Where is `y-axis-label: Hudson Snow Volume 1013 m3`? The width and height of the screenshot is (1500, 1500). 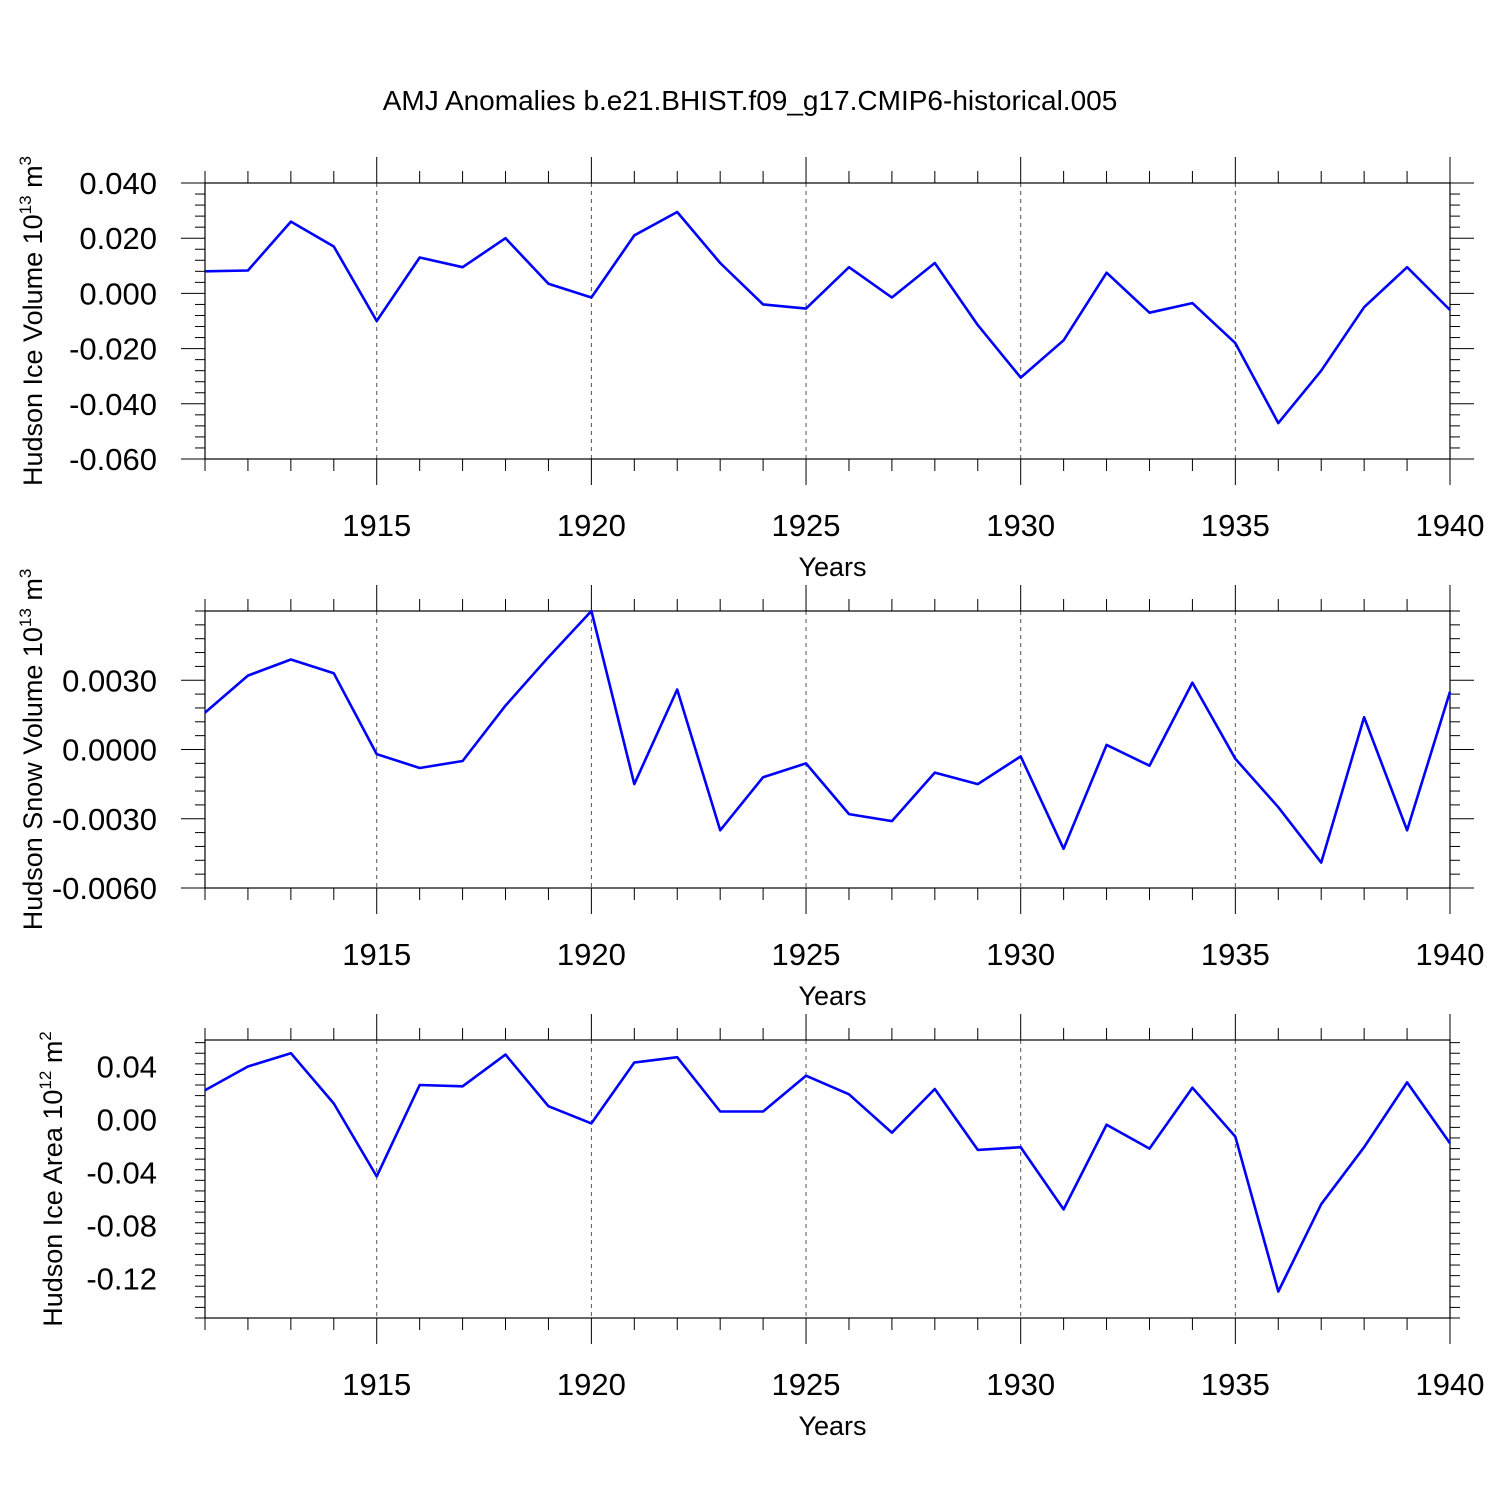 y-axis-label: Hudson Snow Volume 1013 m3 is located at coordinates (32, 750).